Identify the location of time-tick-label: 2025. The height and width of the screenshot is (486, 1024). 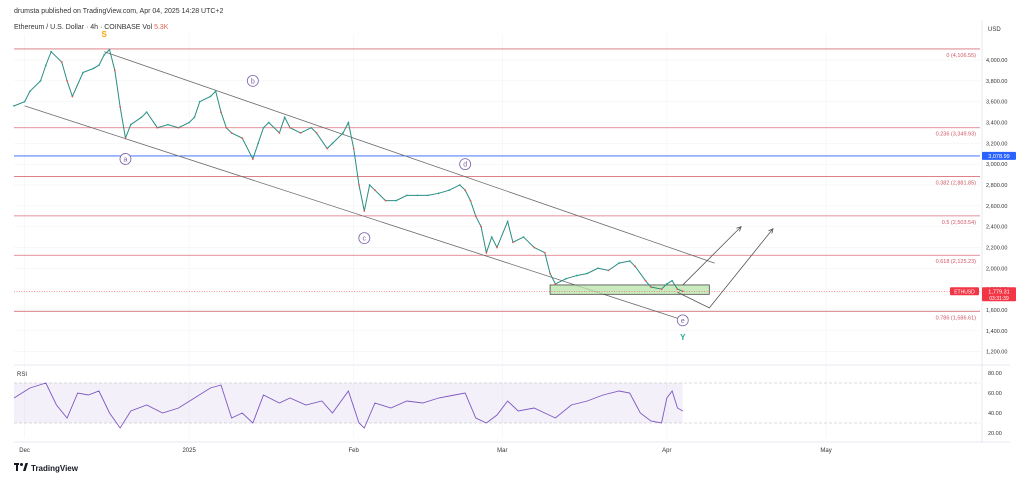
(189, 451).